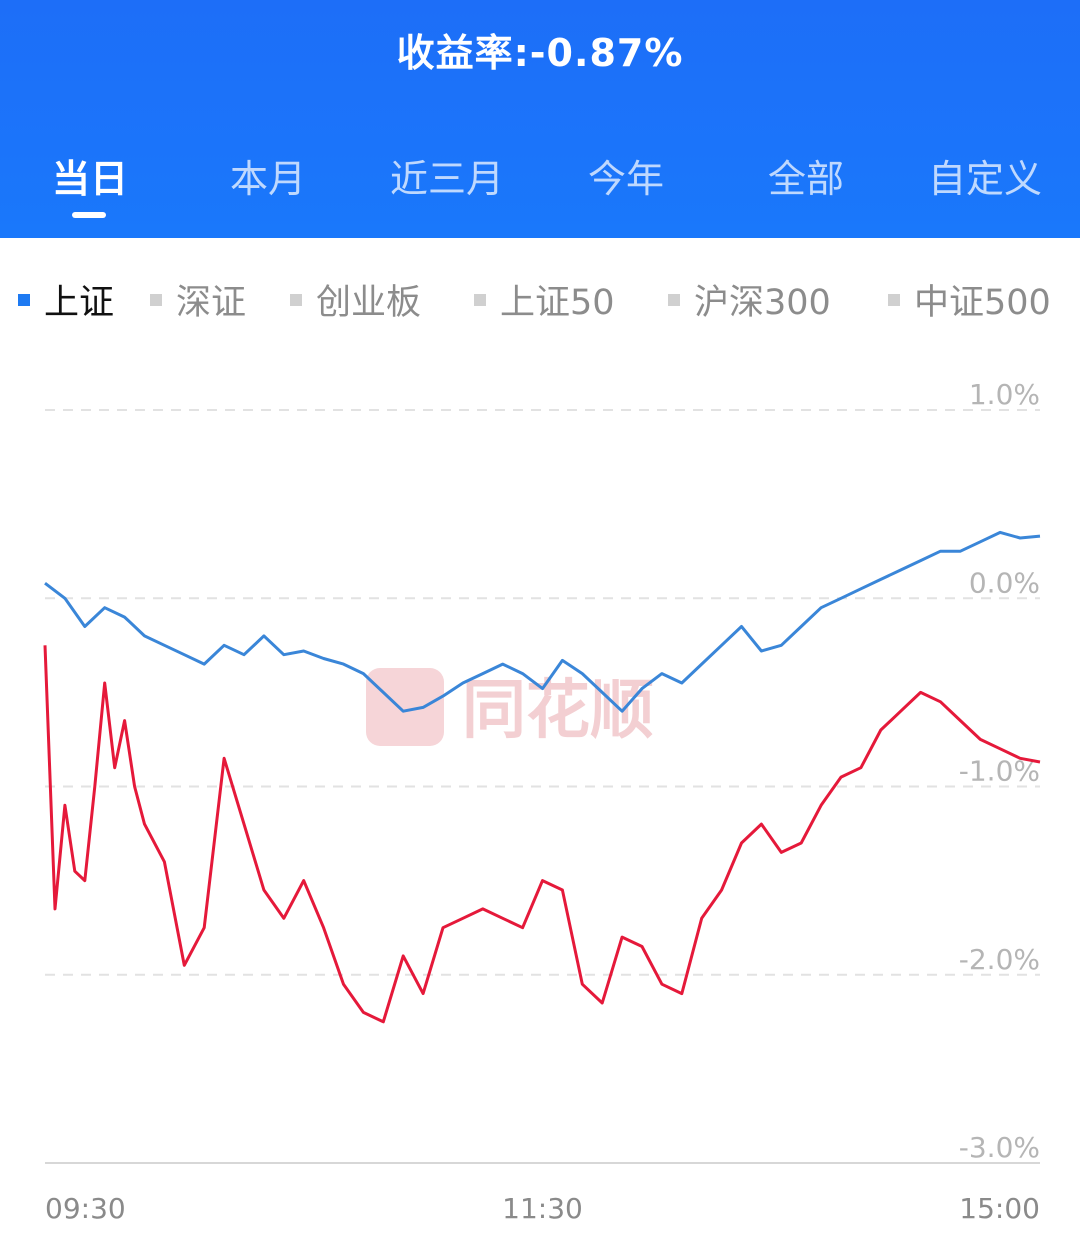 This screenshot has width=1080, height=1247. I want to click on index-chinext: 创业板, so click(355, 303).